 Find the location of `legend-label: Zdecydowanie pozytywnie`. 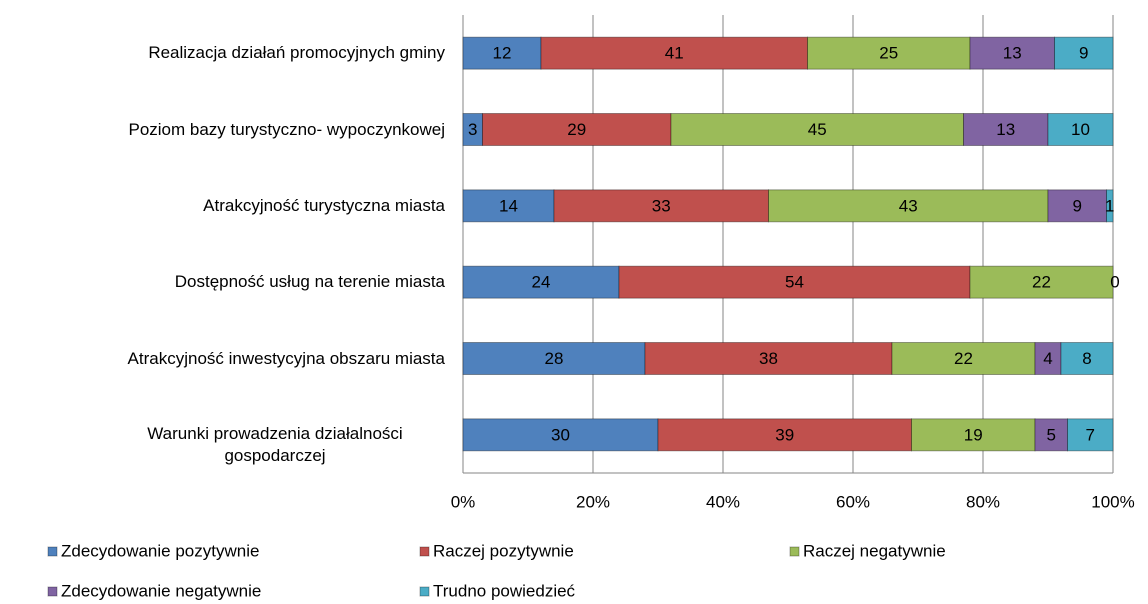

legend-label: Zdecydowanie pozytywnie is located at coordinates (160, 550).